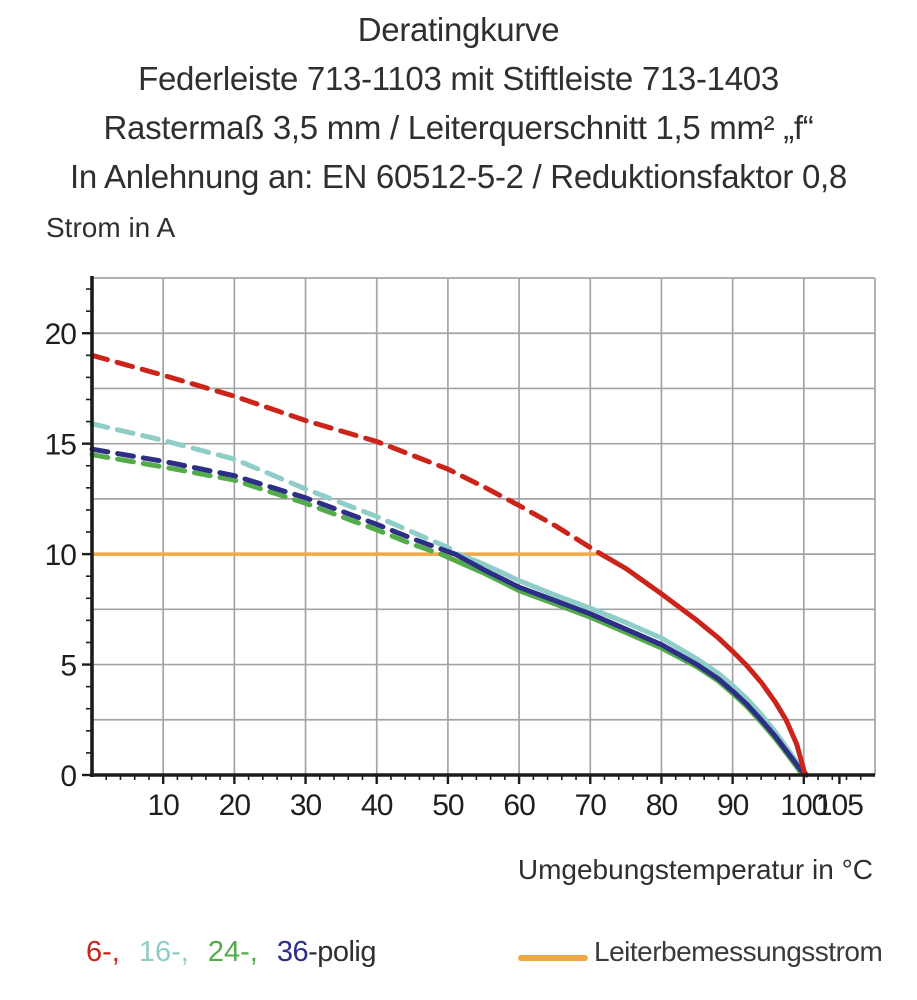 This screenshot has width=917, height=1000. What do you see at coordinates (695, 869) in the screenshot?
I see `x-axis-label: Umgebungstemperatur in °C` at bounding box center [695, 869].